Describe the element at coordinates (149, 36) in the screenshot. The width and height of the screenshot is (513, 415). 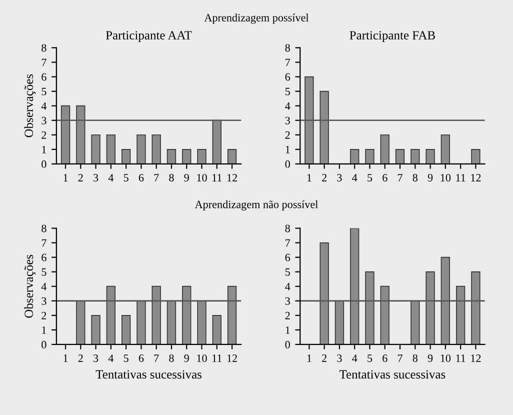
I see `chart-title: Participante AAT` at that location.